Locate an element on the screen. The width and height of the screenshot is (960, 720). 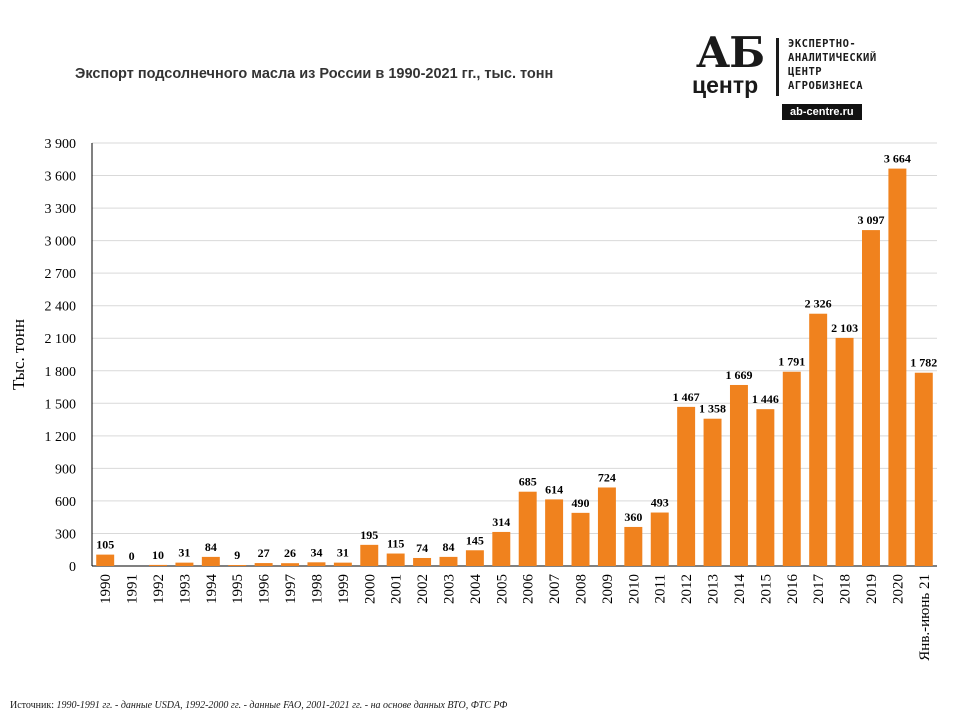
data-label: 74 is located at coordinates (422, 548).